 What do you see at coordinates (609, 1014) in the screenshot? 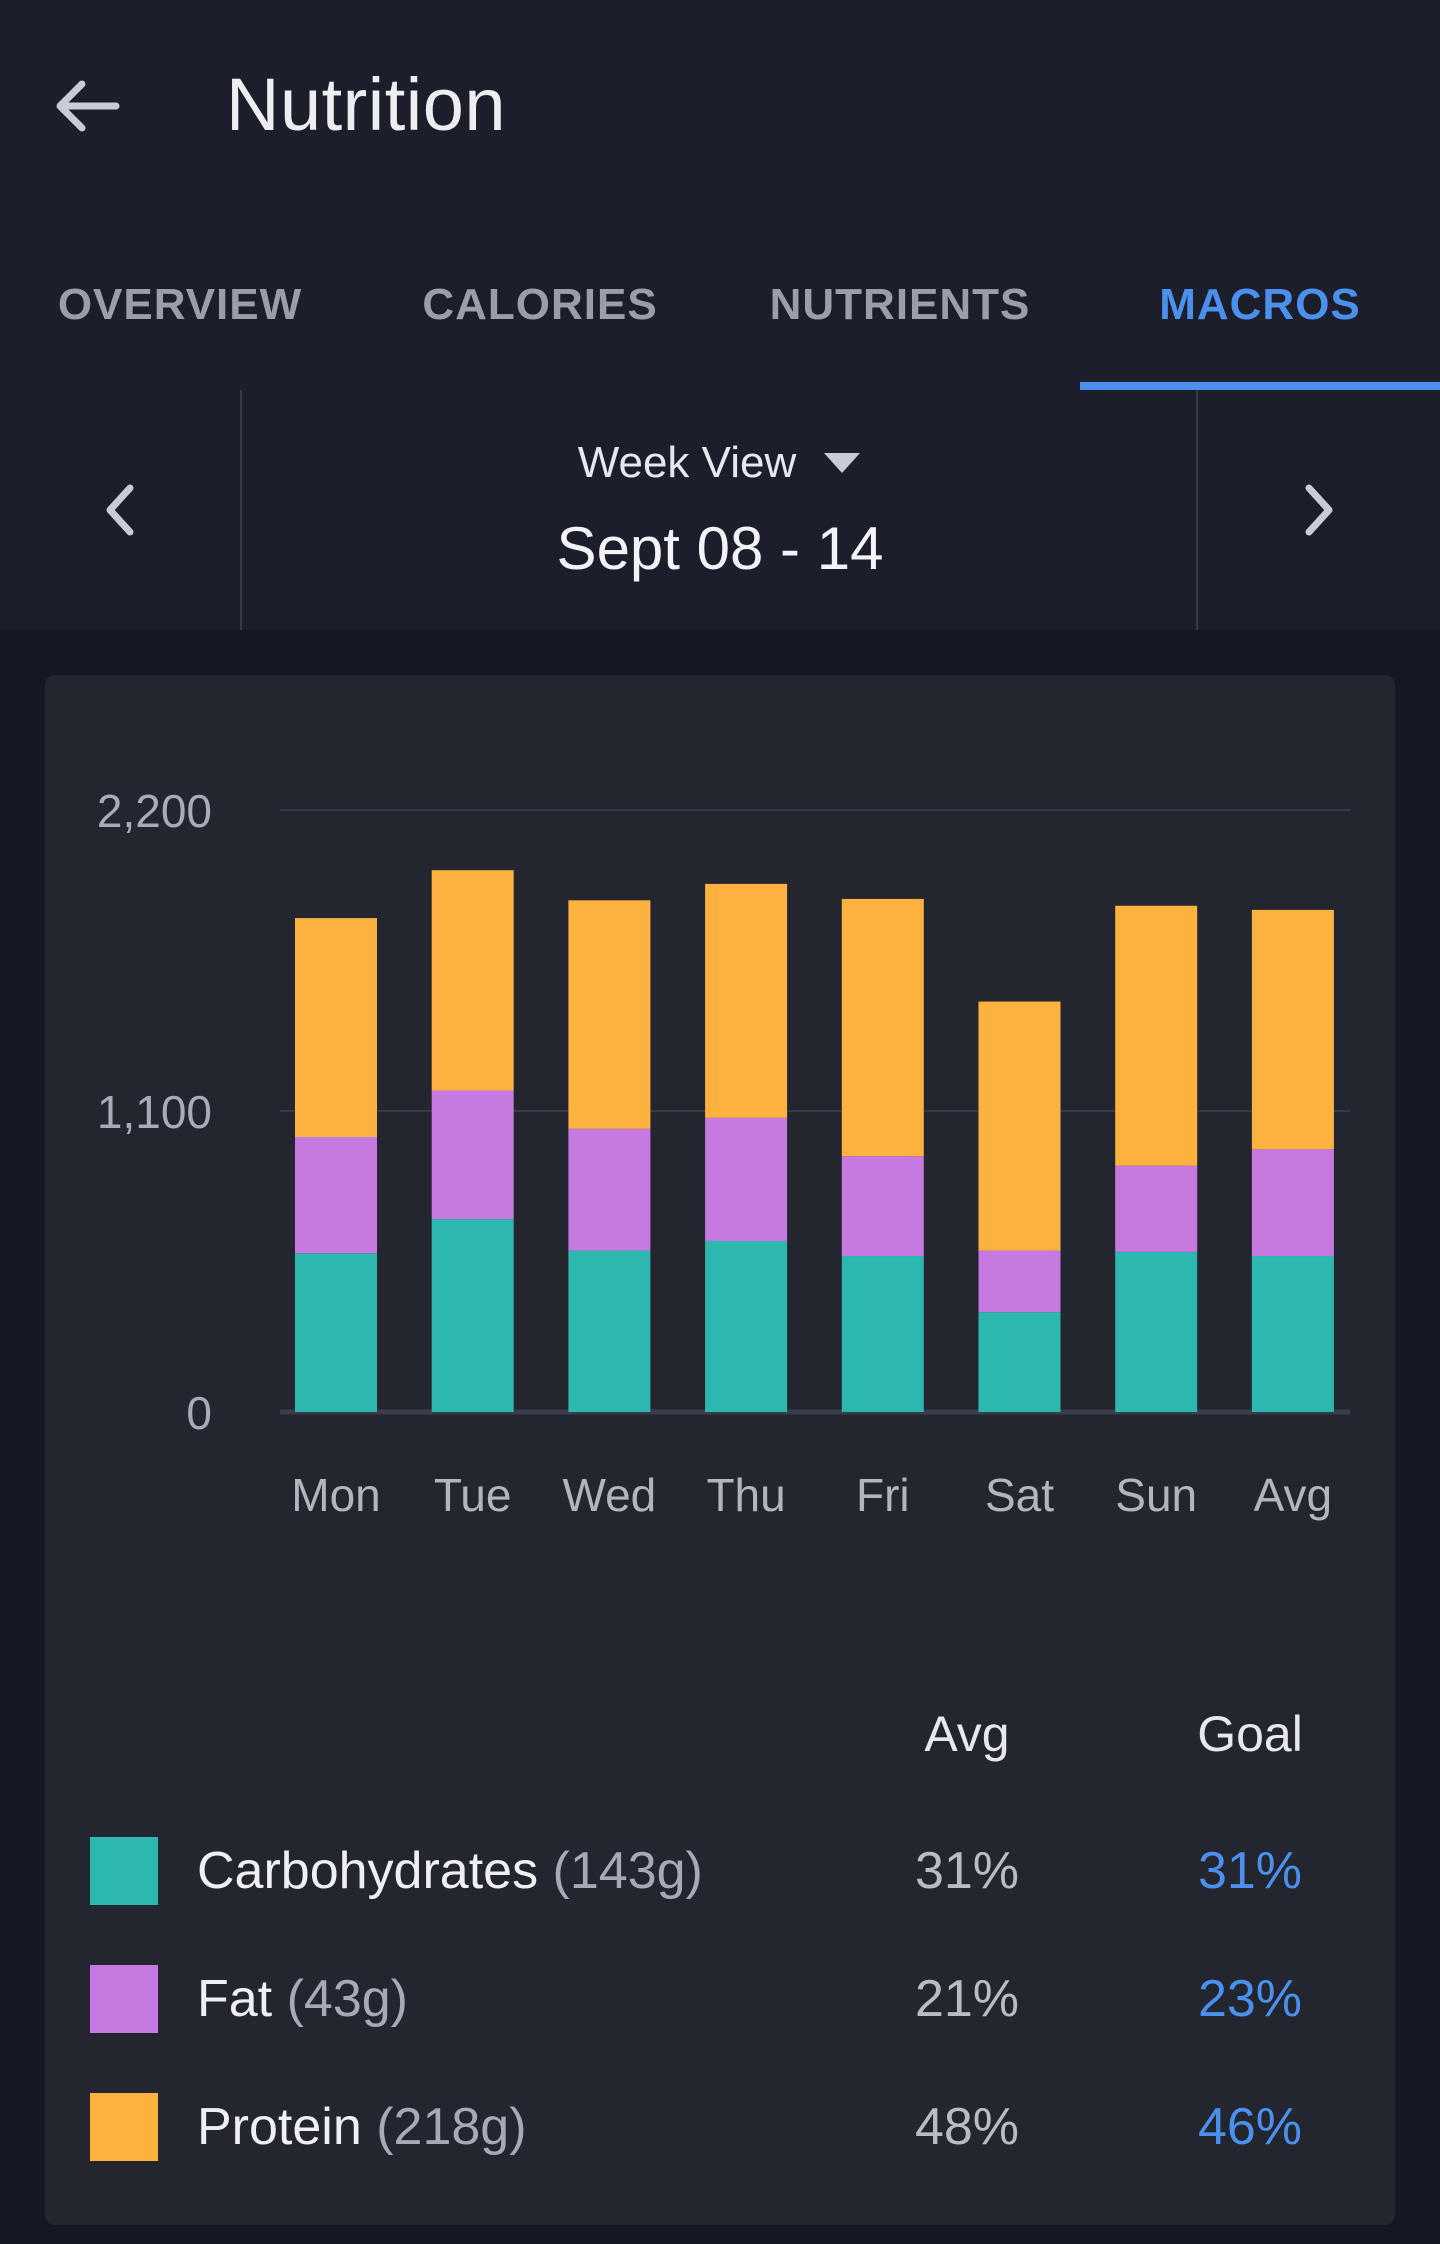
I see `bar-wed-protein` at bounding box center [609, 1014].